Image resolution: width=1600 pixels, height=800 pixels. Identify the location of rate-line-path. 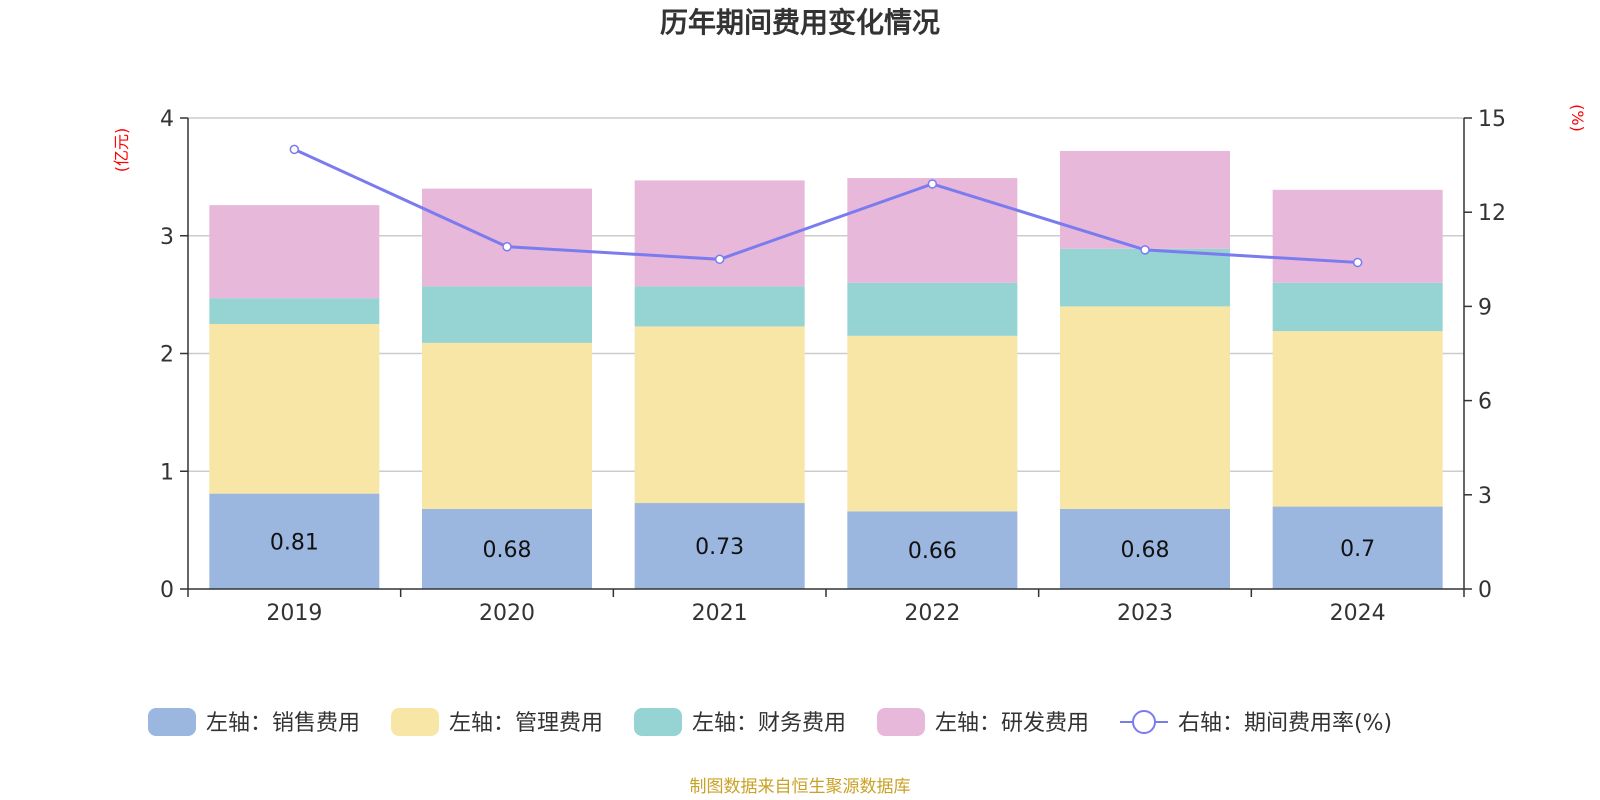
(825, 206).